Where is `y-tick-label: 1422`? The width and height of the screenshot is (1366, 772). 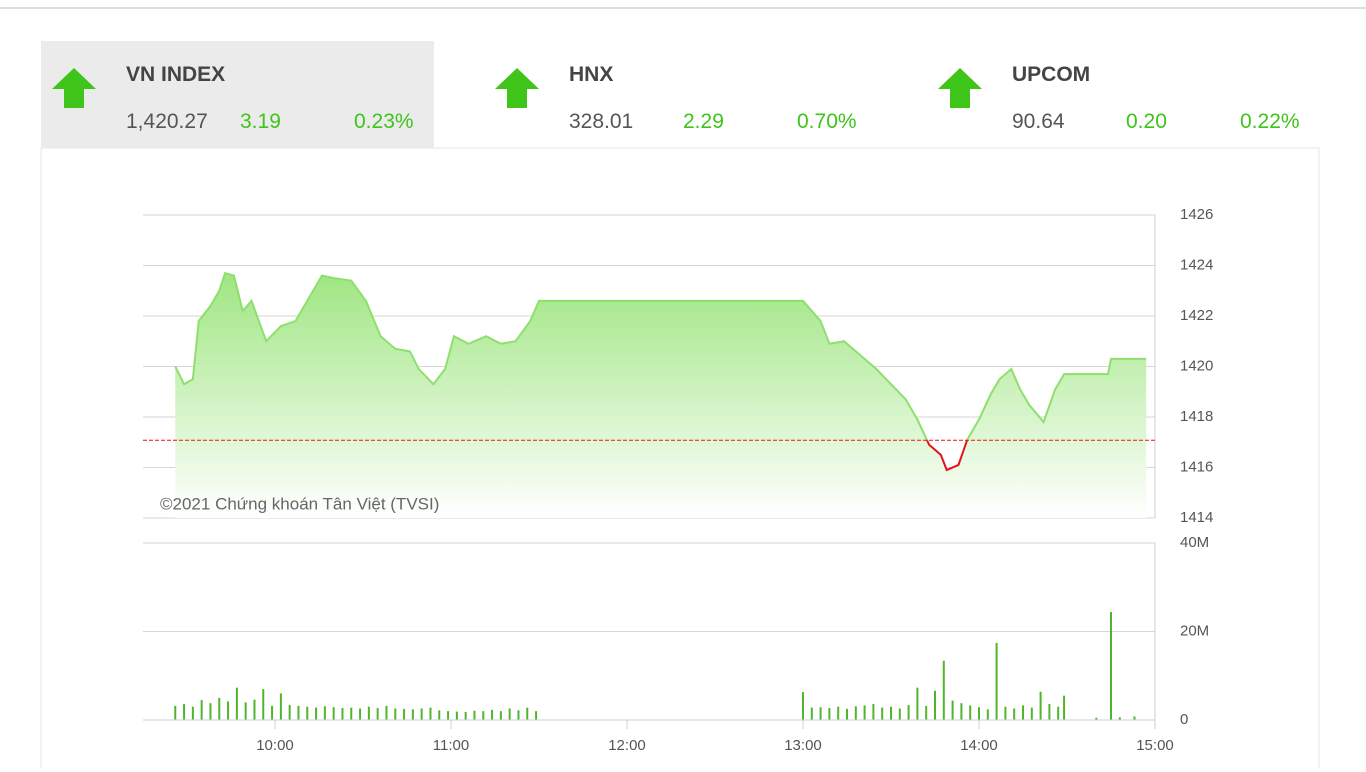
y-tick-label: 1422 is located at coordinates (1196, 315).